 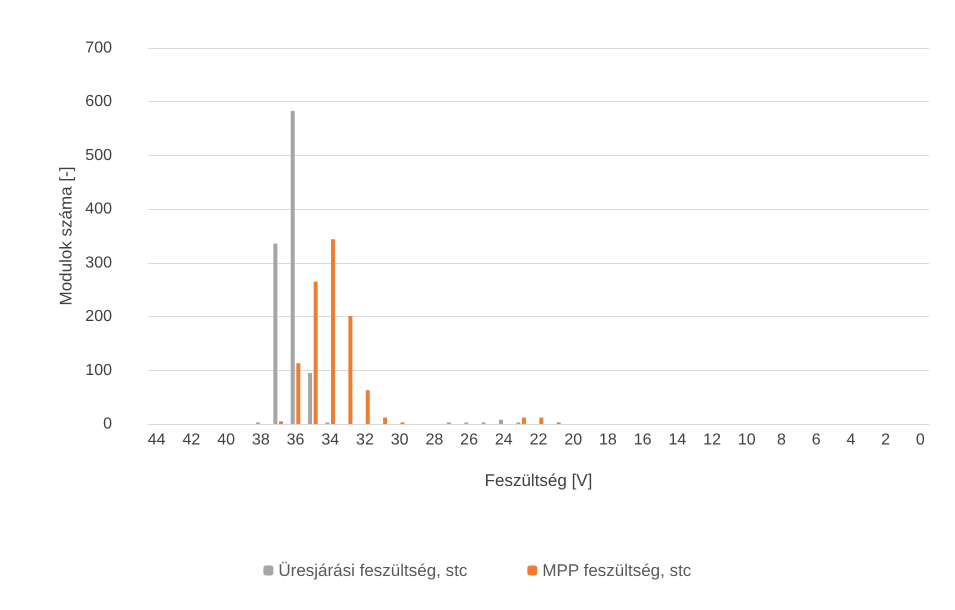 What do you see at coordinates (617, 570) in the screenshot?
I see `legend-label: MPP feszültség, stc` at bounding box center [617, 570].